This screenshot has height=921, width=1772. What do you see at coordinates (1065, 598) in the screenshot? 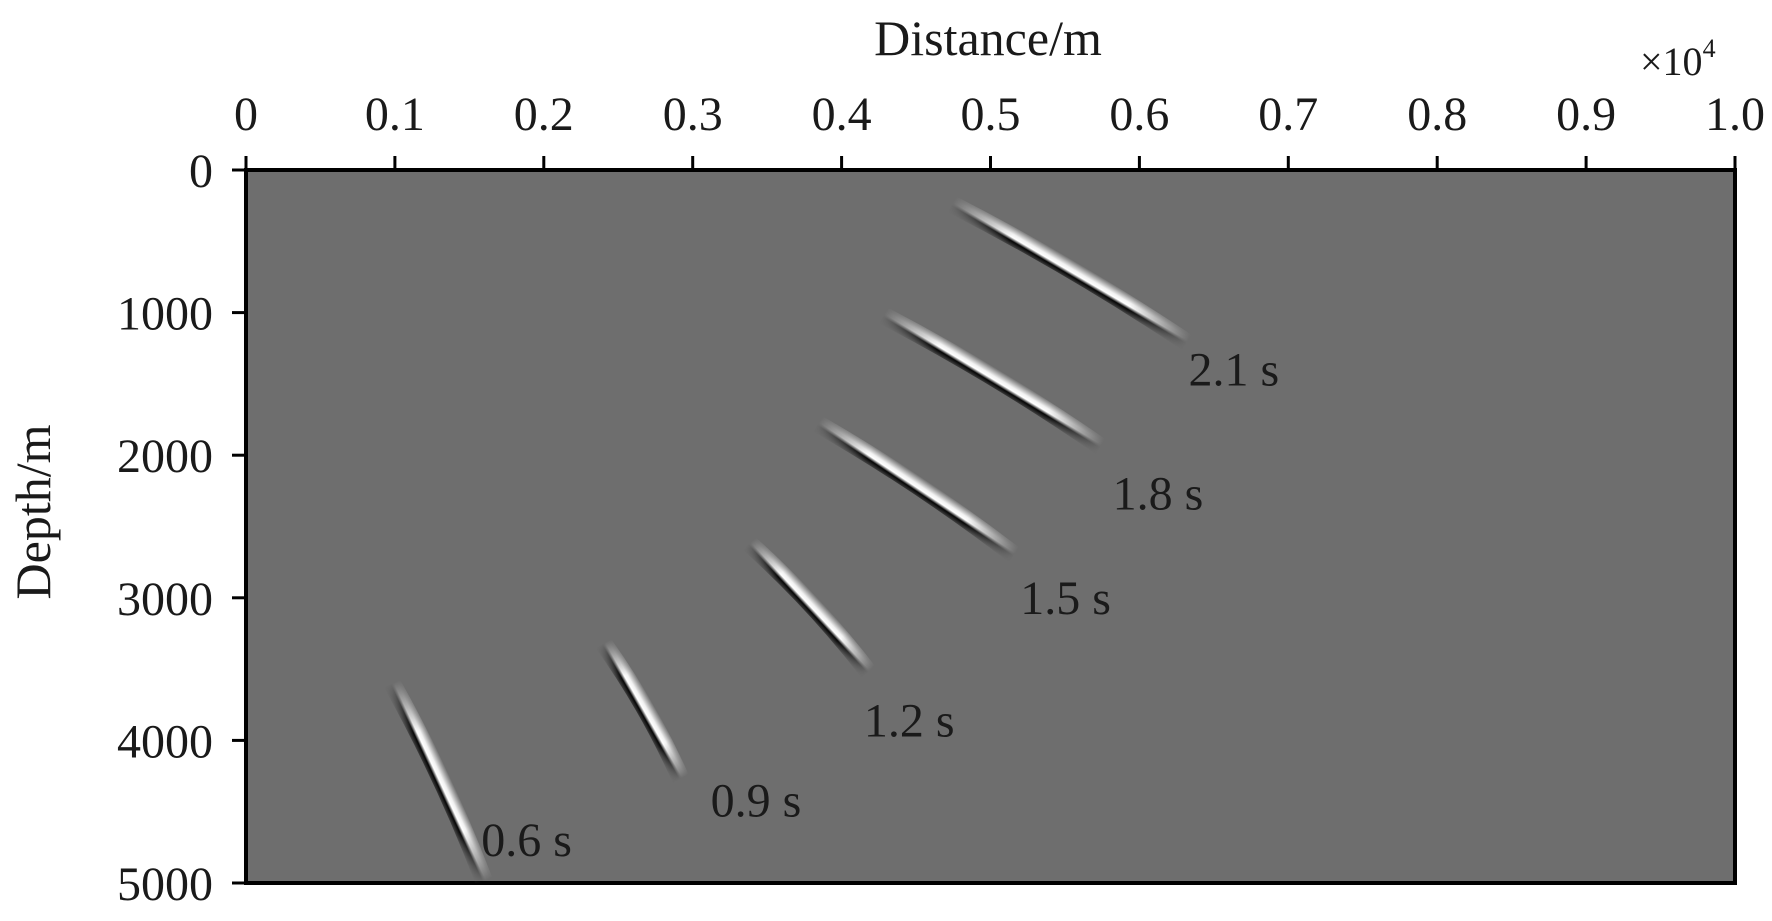
I see `time-label: 1.5 s` at bounding box center [1065, 598].